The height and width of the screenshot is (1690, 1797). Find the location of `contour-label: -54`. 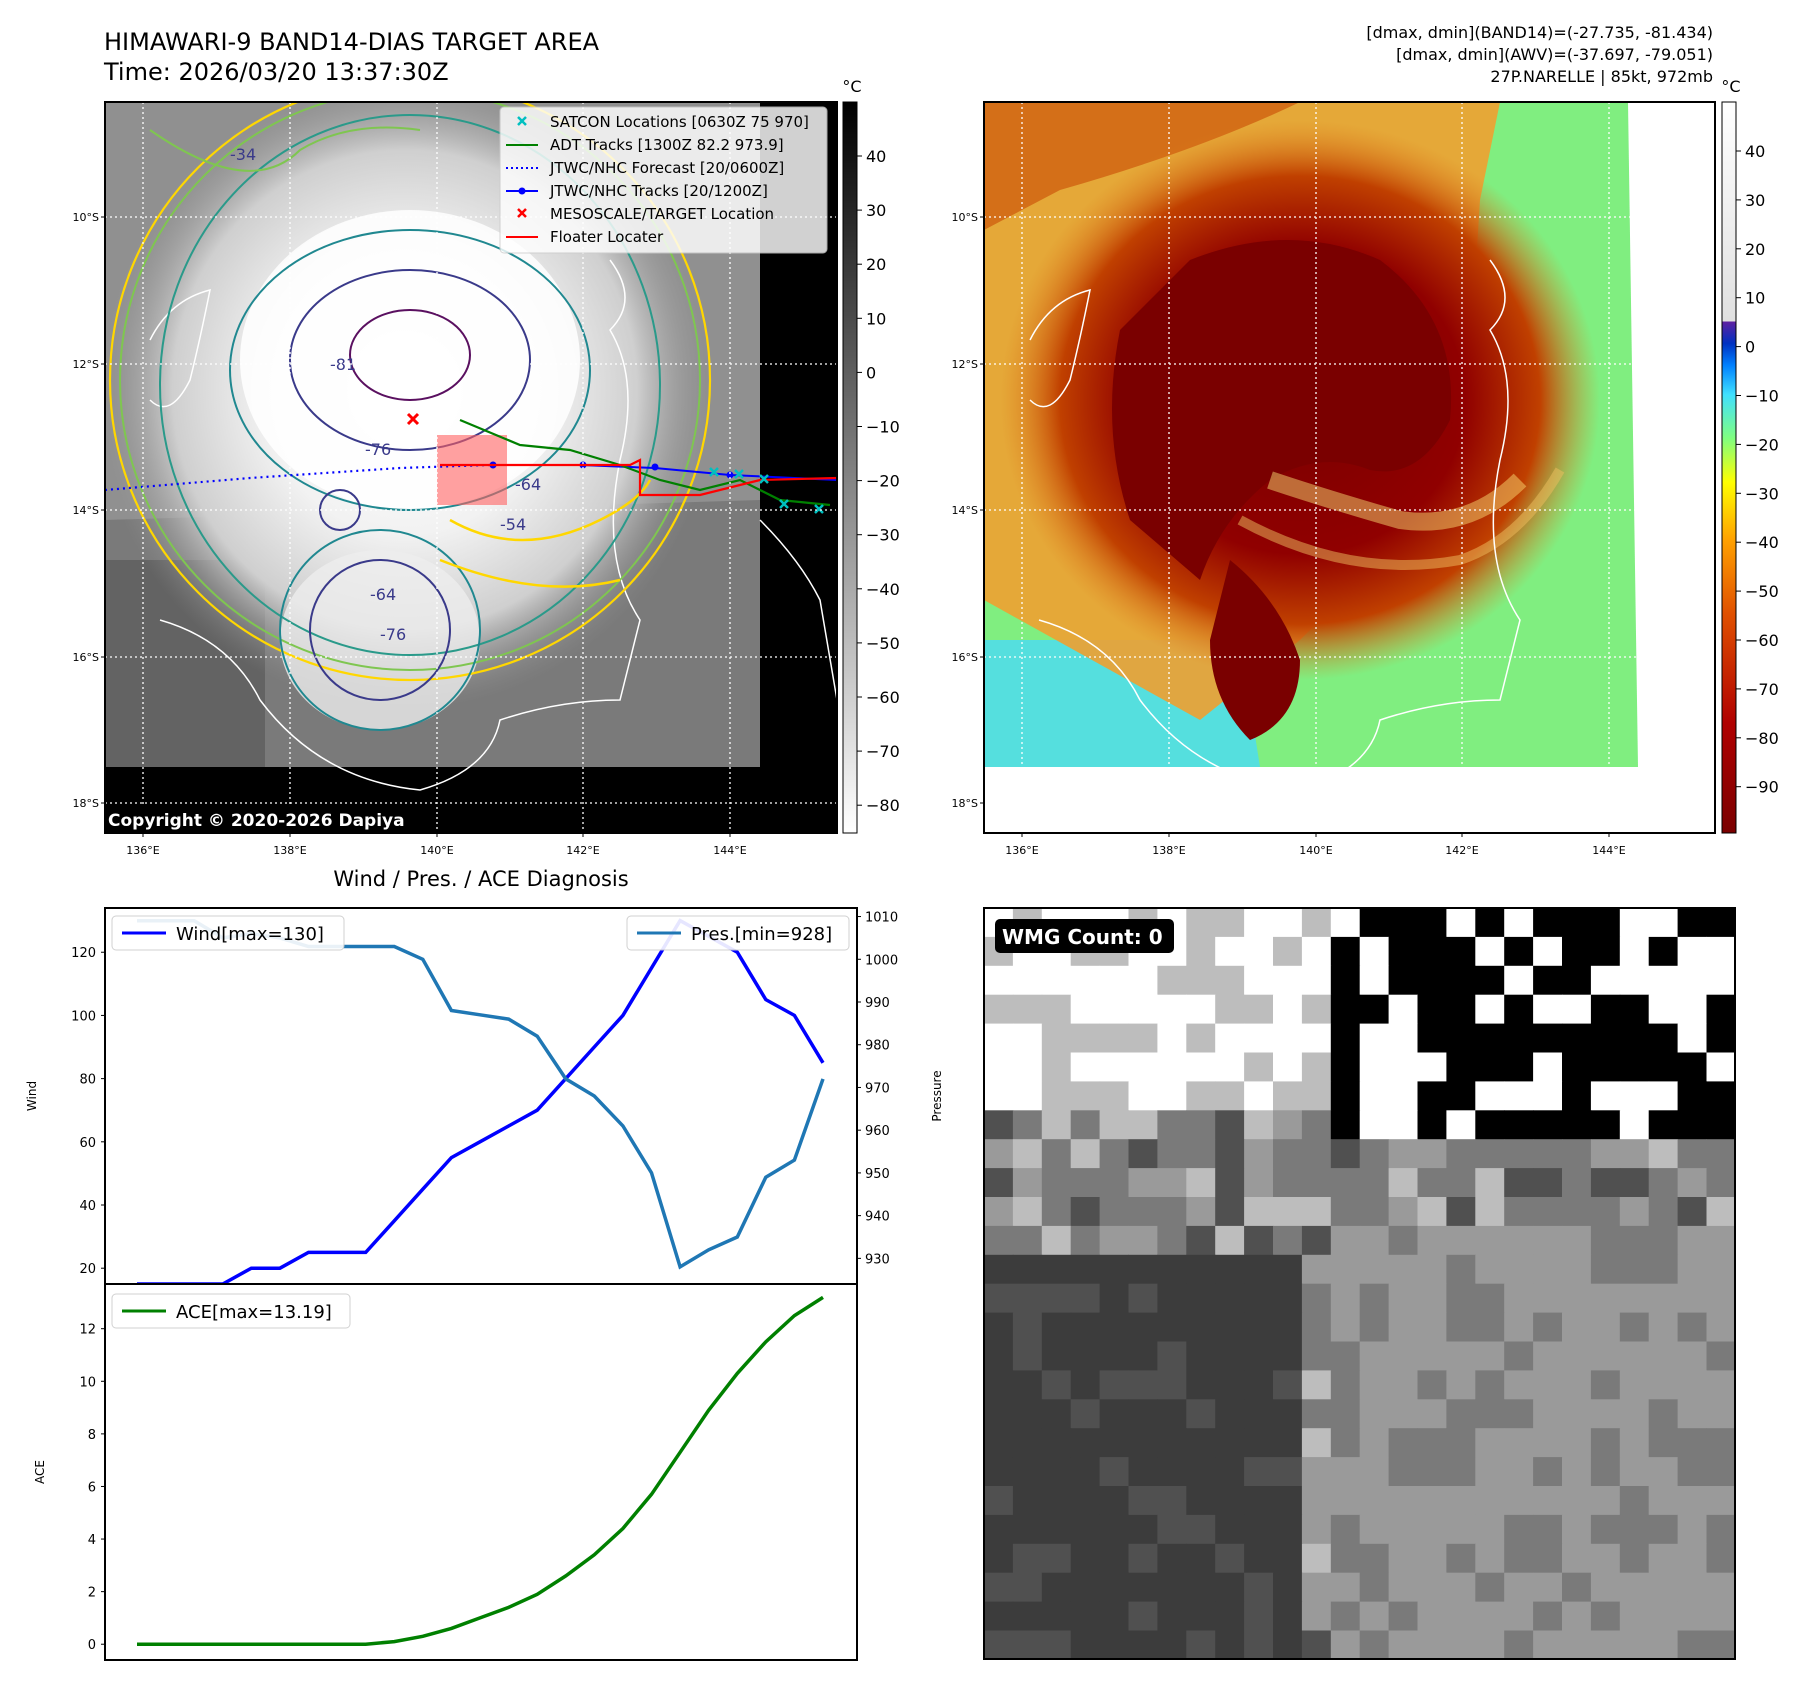

contour-label: -54 is located at coordinates (513, 524).